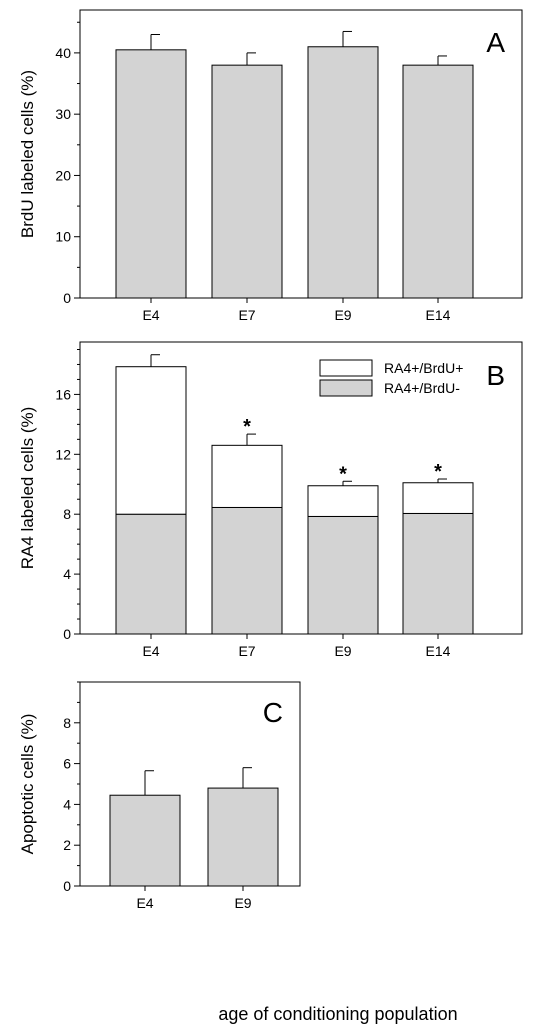 This screenshot has width=536, height=1032. What do you see at coordinates (495, 42) in the screenshot?
I see `panel-letter: A` at bounding box center [495, 42].